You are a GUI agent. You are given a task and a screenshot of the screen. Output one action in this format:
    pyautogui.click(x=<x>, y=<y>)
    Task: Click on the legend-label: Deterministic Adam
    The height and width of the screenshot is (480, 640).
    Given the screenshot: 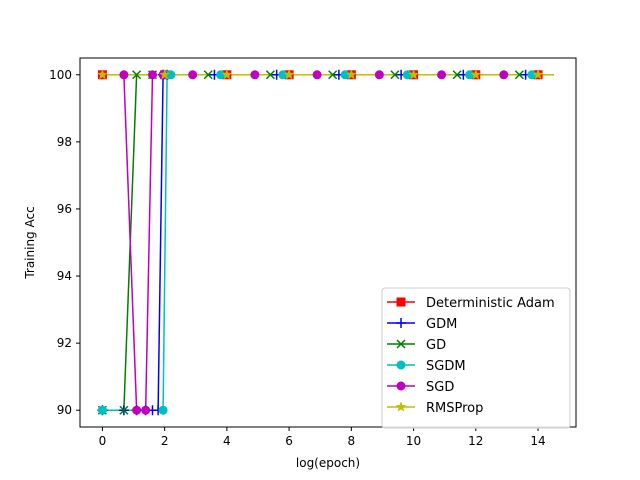 What is the action you would take?
    pyautogui.click(x=490, y=303)
    